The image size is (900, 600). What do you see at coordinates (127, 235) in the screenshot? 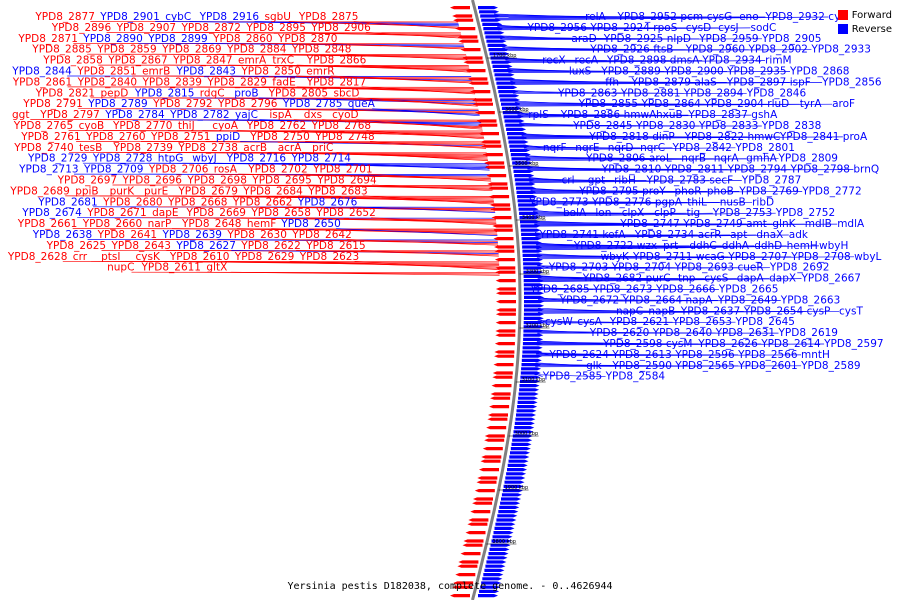
I see `gene-label: YPD8_2641` at bounding box center [127, 235].